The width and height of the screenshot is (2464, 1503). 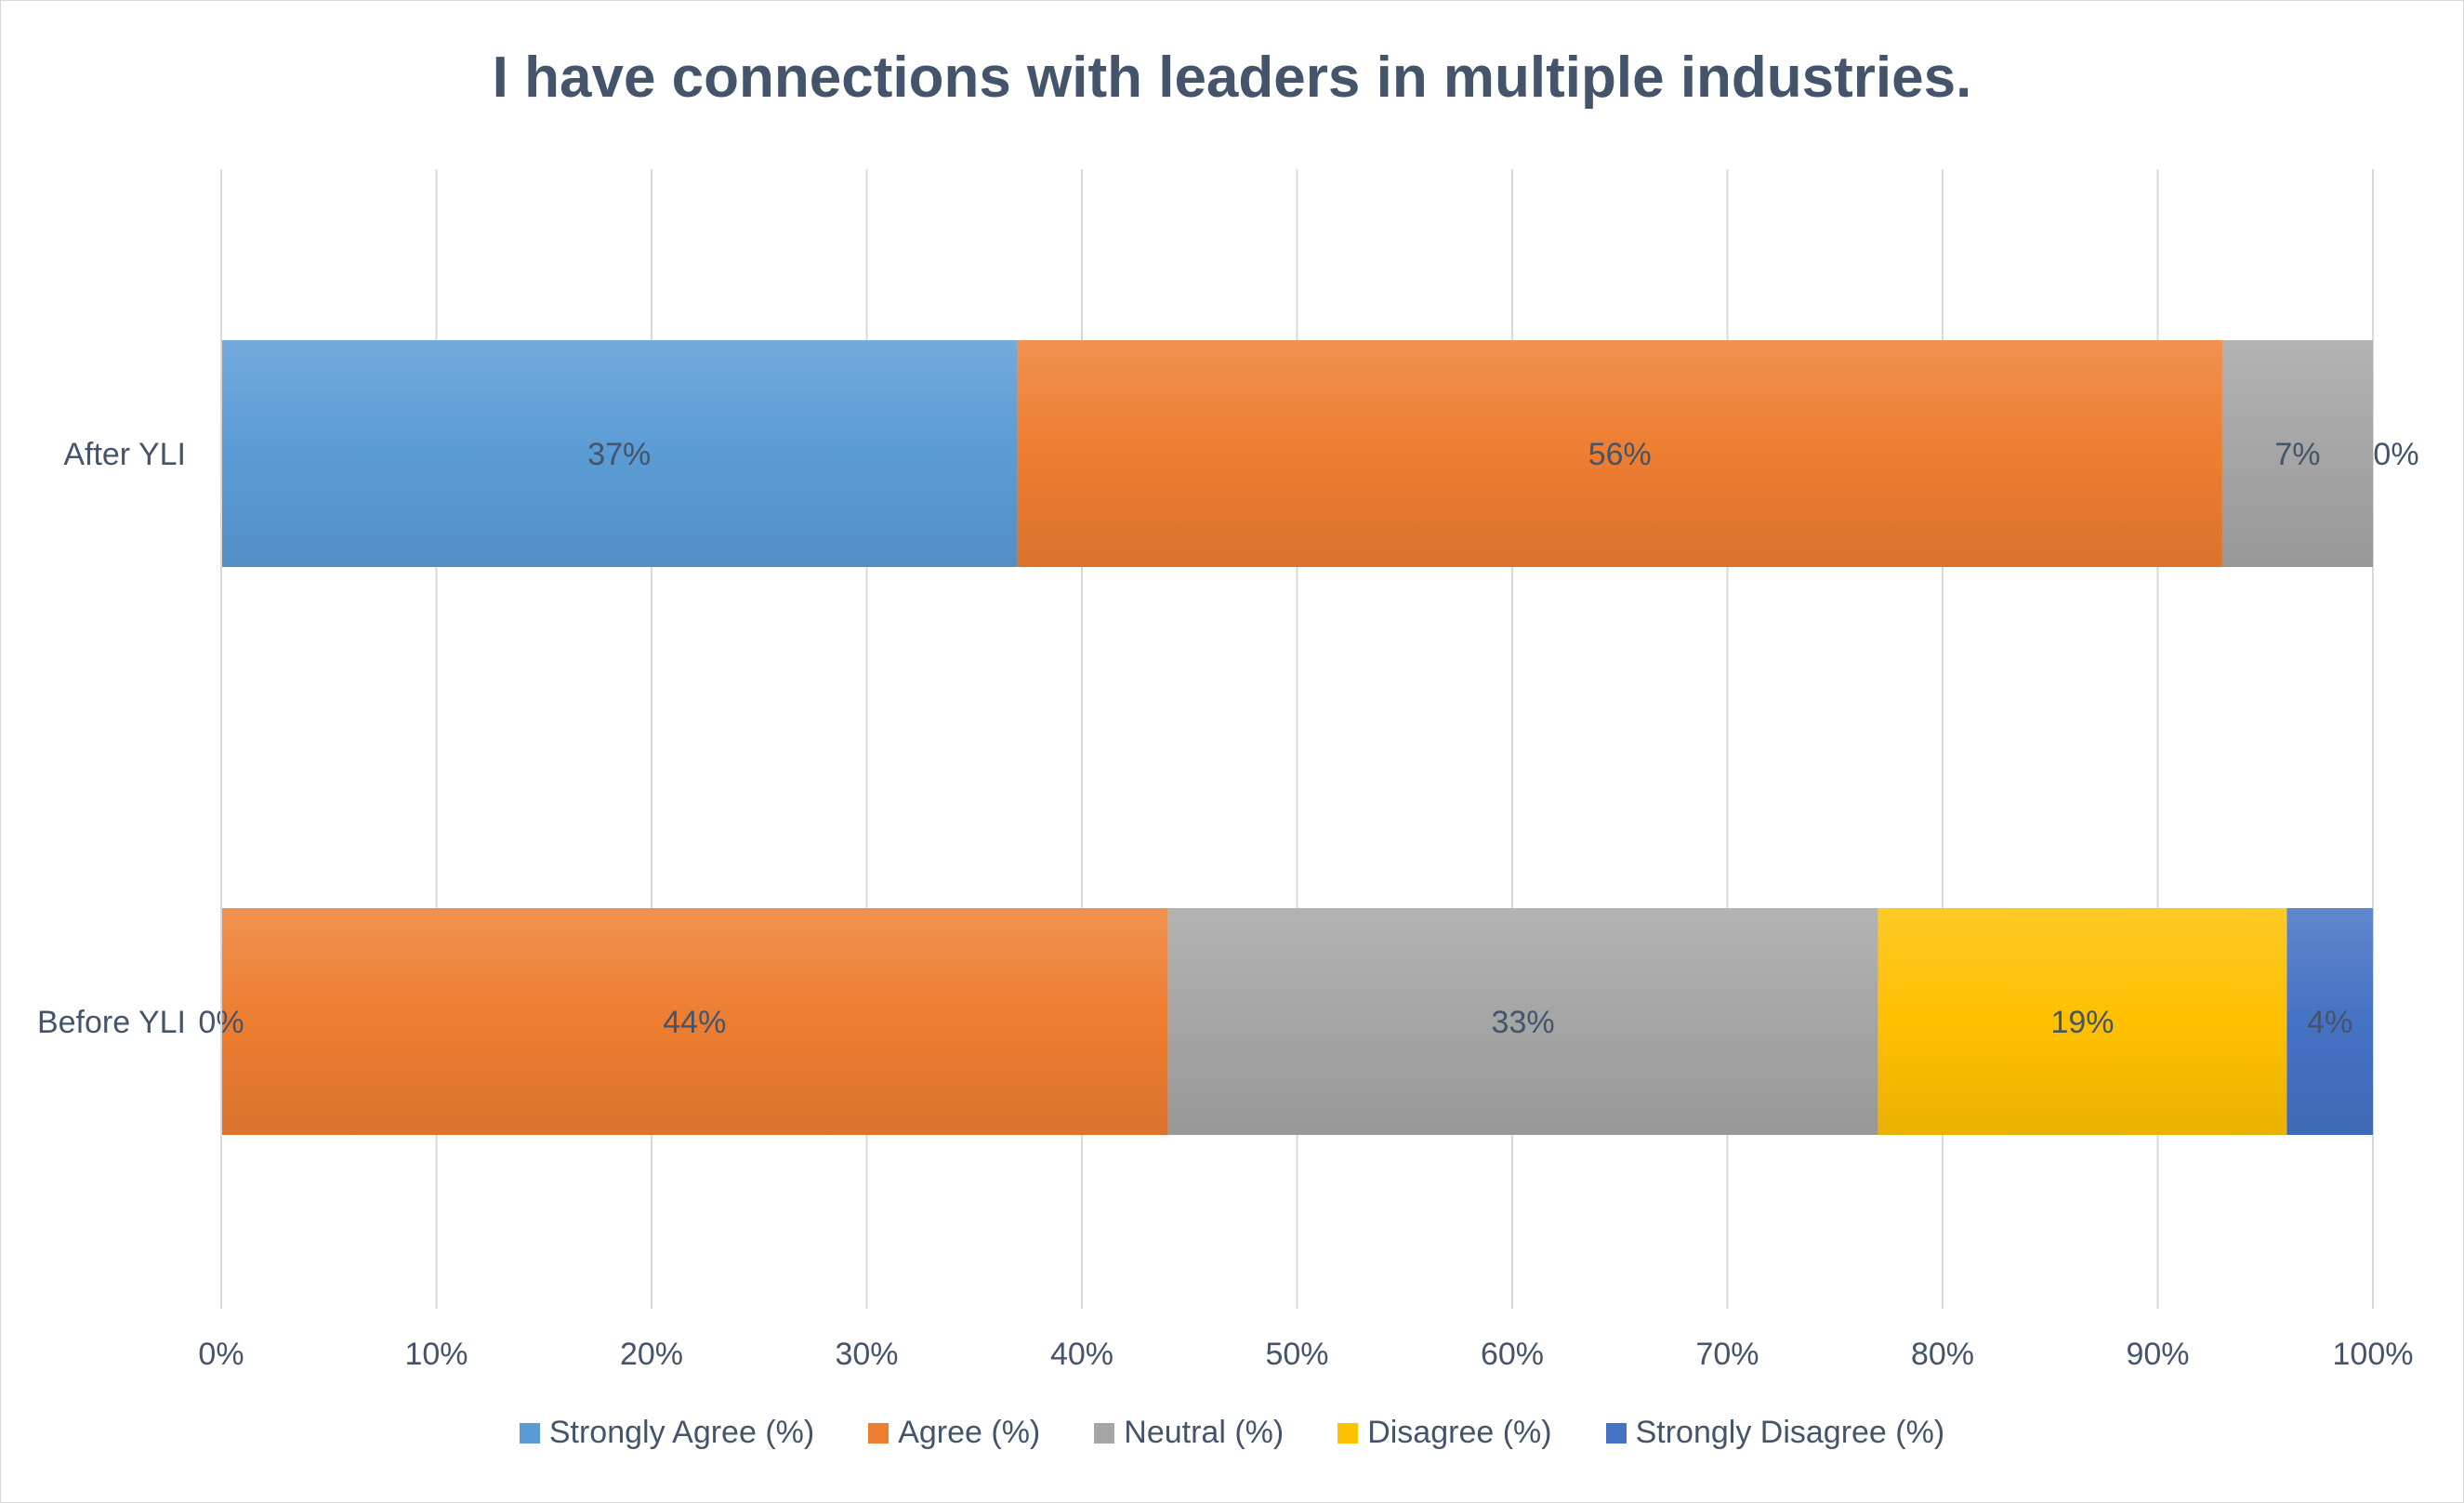 What do you see at coordinates (651, 1354) in the screenshot?
I see `x-tick-label: 20%` at bounding box center [651, 1354].